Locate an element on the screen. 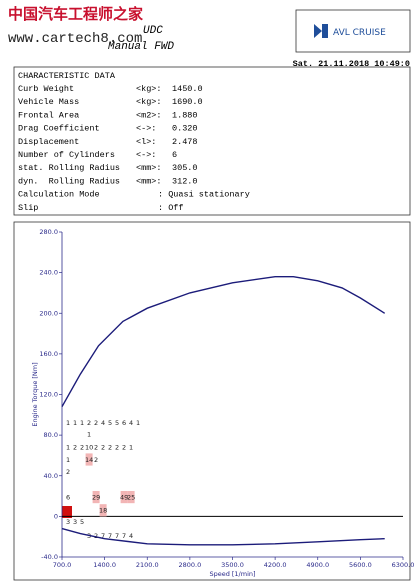 The image size is (420, 585). row-value: 1450.0 is located at coordinates (187, 89).